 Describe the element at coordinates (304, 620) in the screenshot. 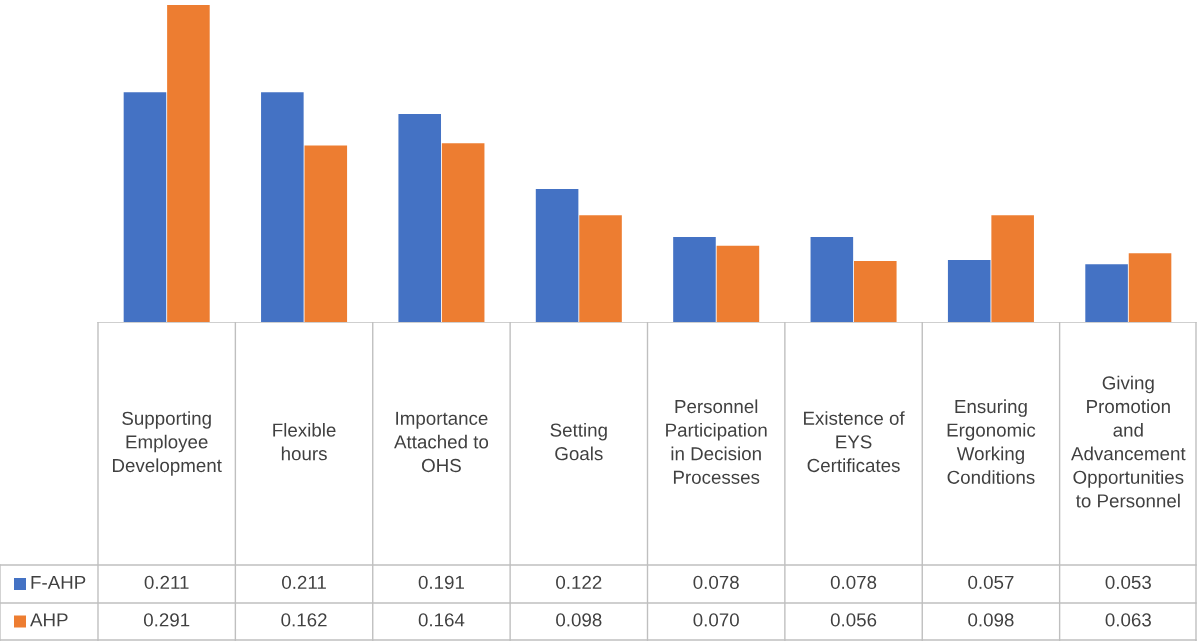

I see `data-label: 0.162` at that location.